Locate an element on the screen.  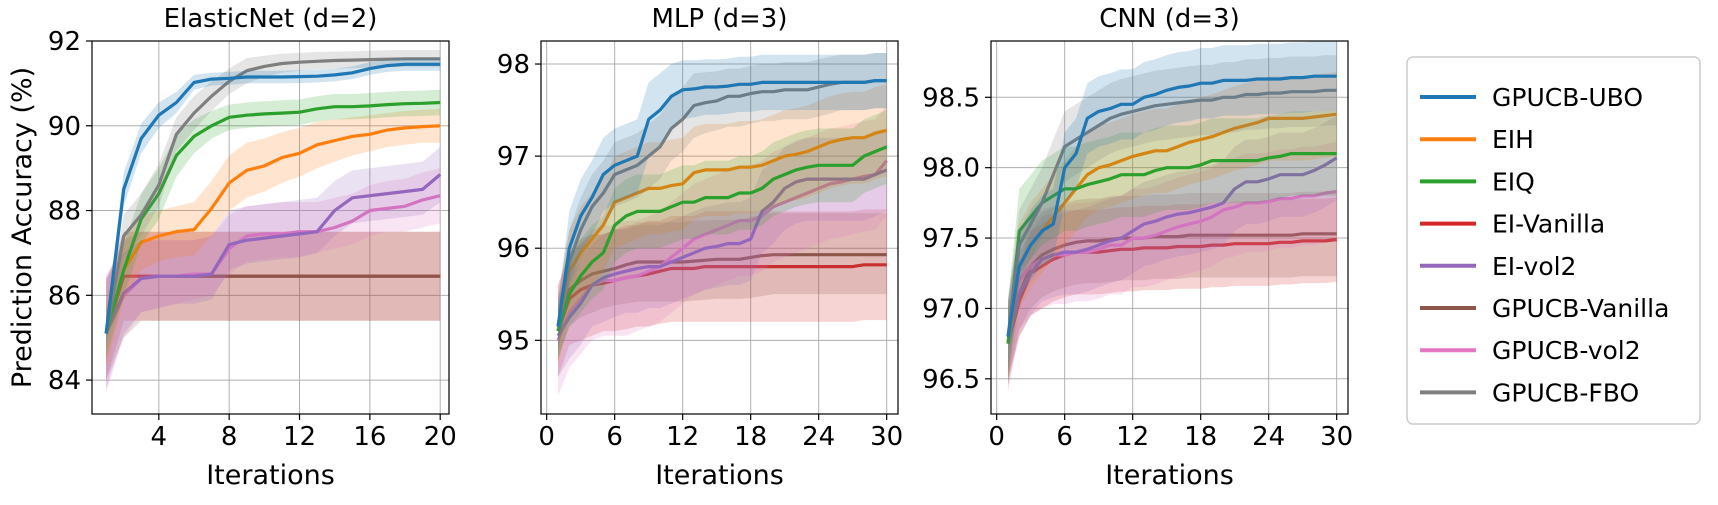
x-tick-label: 8 is located at coordinates (229, 437).